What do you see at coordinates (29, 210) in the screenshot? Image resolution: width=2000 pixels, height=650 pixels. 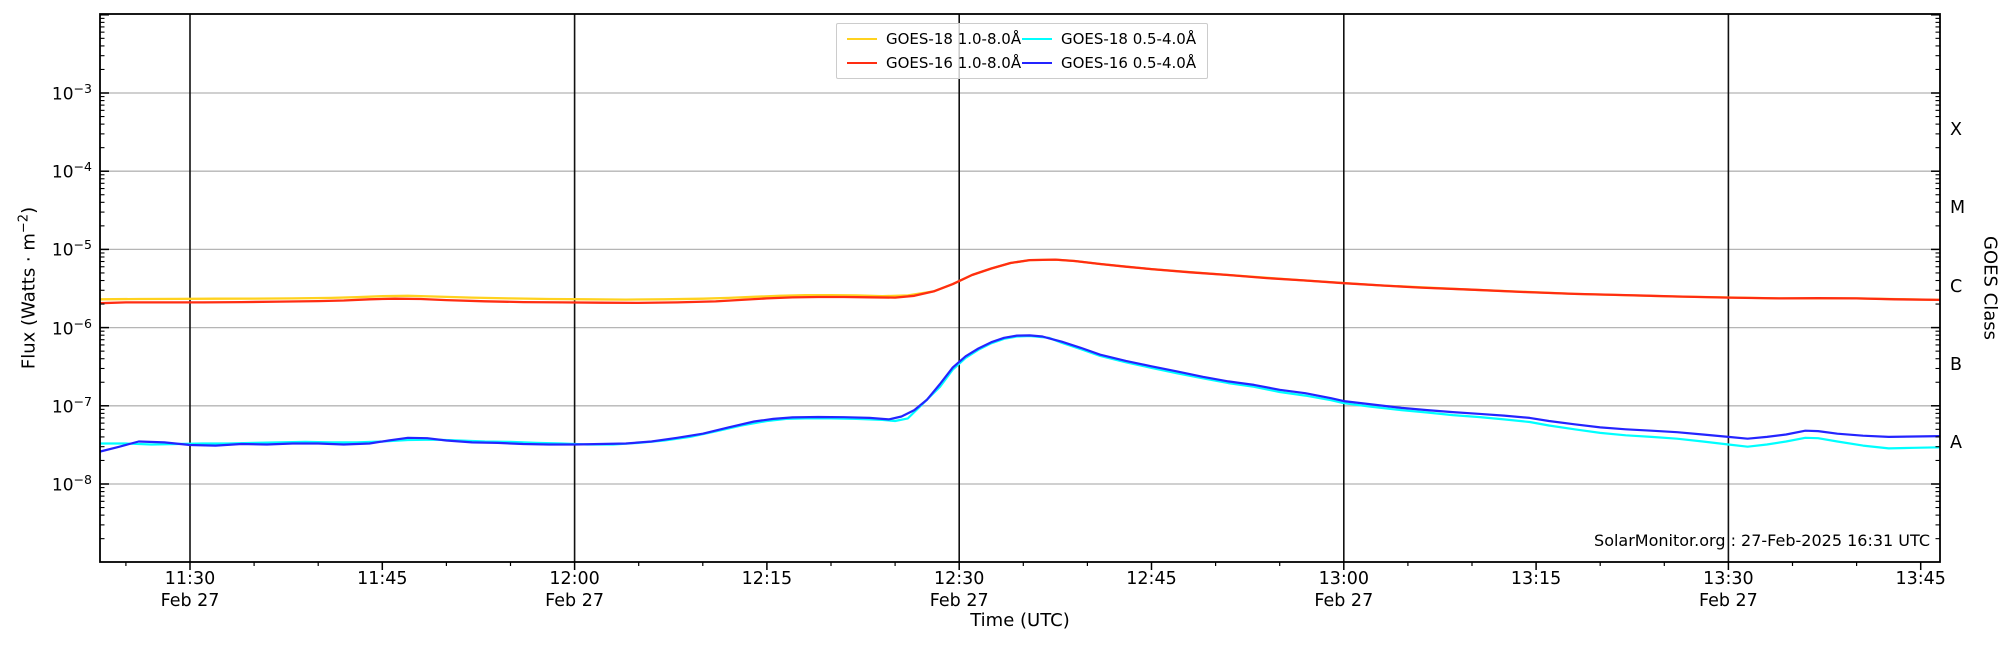 I see `y-axis-title-close: )` at bounding box center [29, 210].